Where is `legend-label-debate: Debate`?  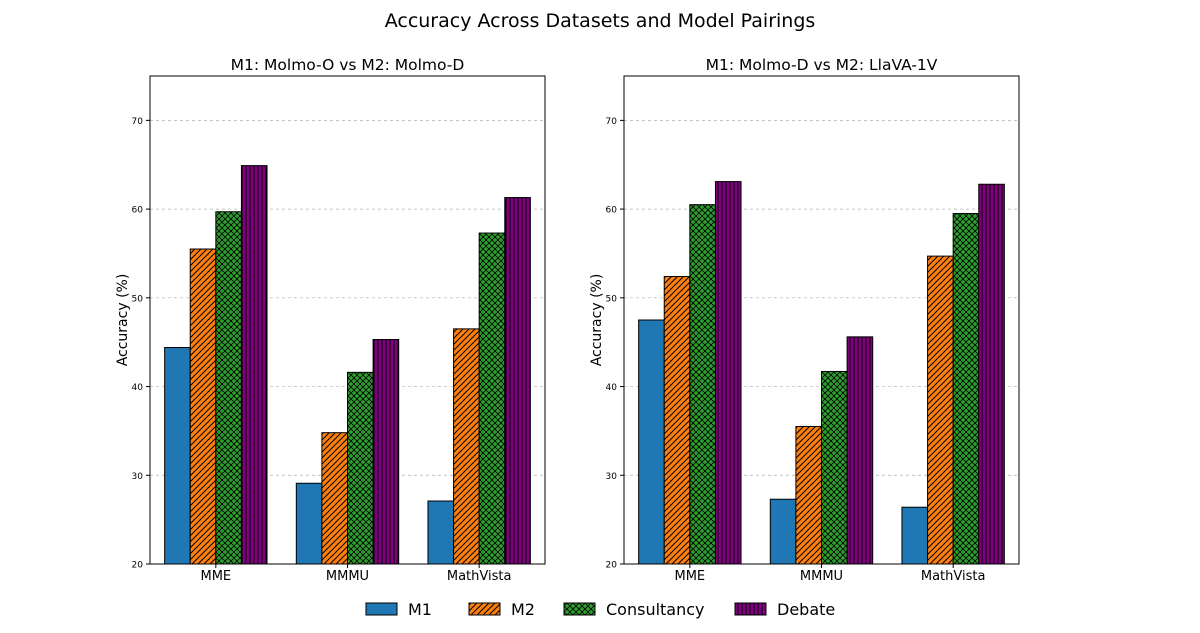
legend-label-debate: Debate is located at coordinates (806, 609).